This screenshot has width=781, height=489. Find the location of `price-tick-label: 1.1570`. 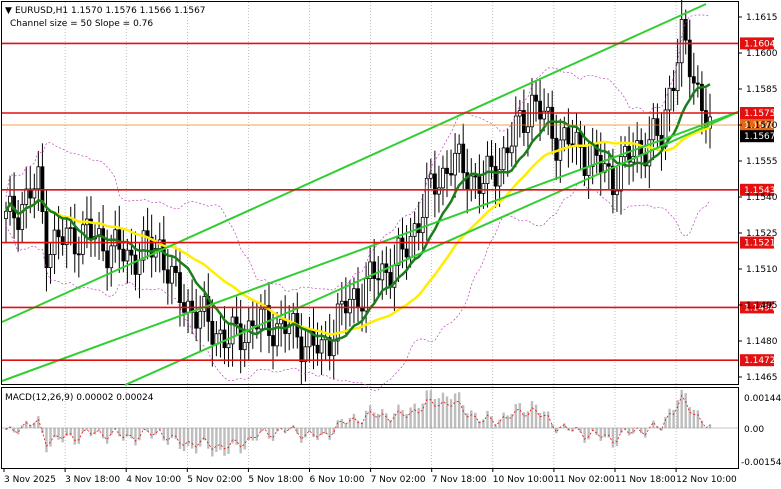

price-tick-label: 1.1570 is located at coordinates (762, 126).